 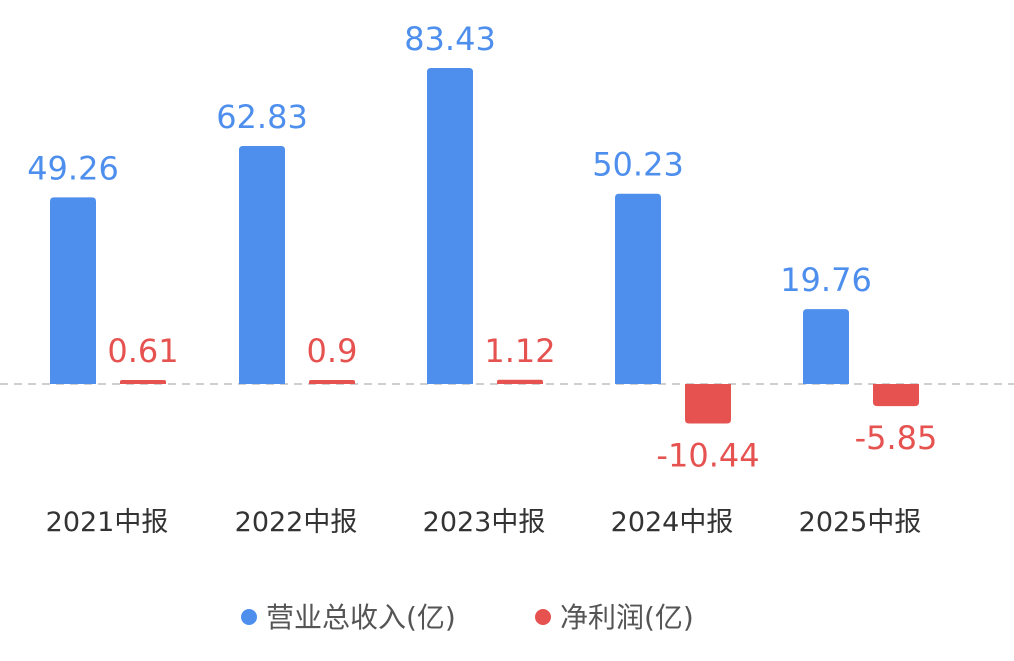 What do you see at coordinates (296, 522) in the screenshot?
I see `category-label-1: 2022中报` at bounding box center [296, 522].